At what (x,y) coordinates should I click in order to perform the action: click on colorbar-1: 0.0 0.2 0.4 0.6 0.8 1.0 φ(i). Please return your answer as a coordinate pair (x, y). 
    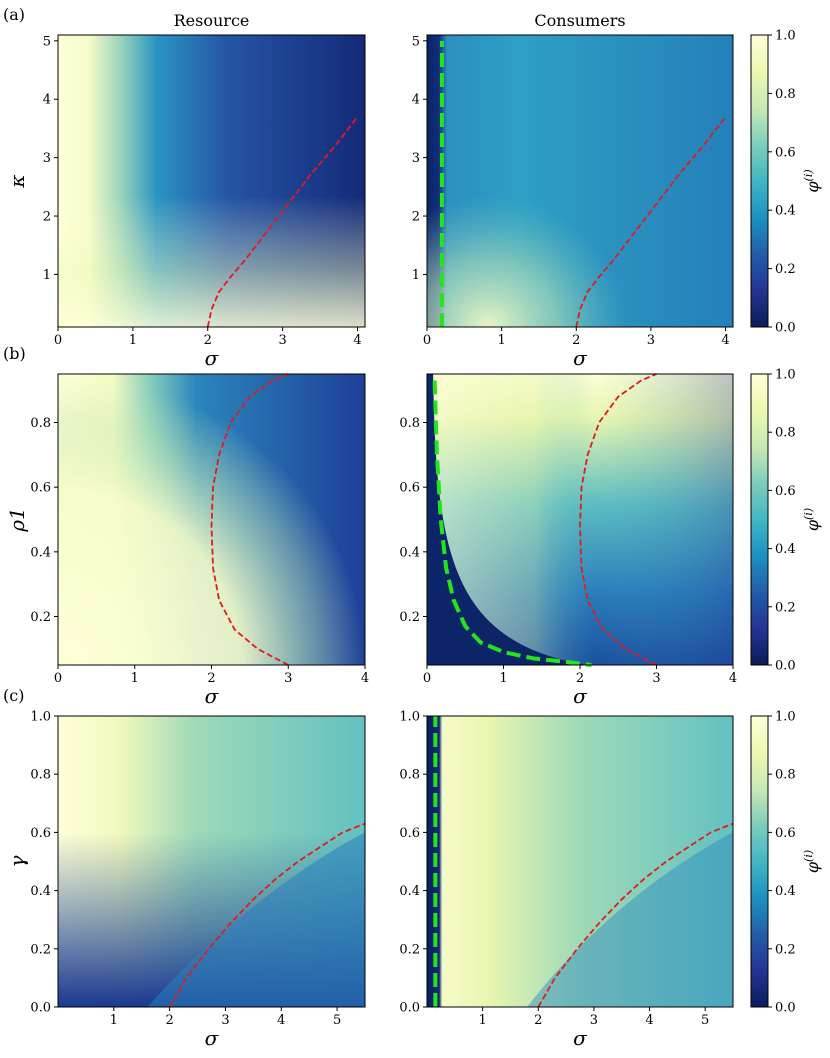
    Looking at the image, I should click on (786, 182).